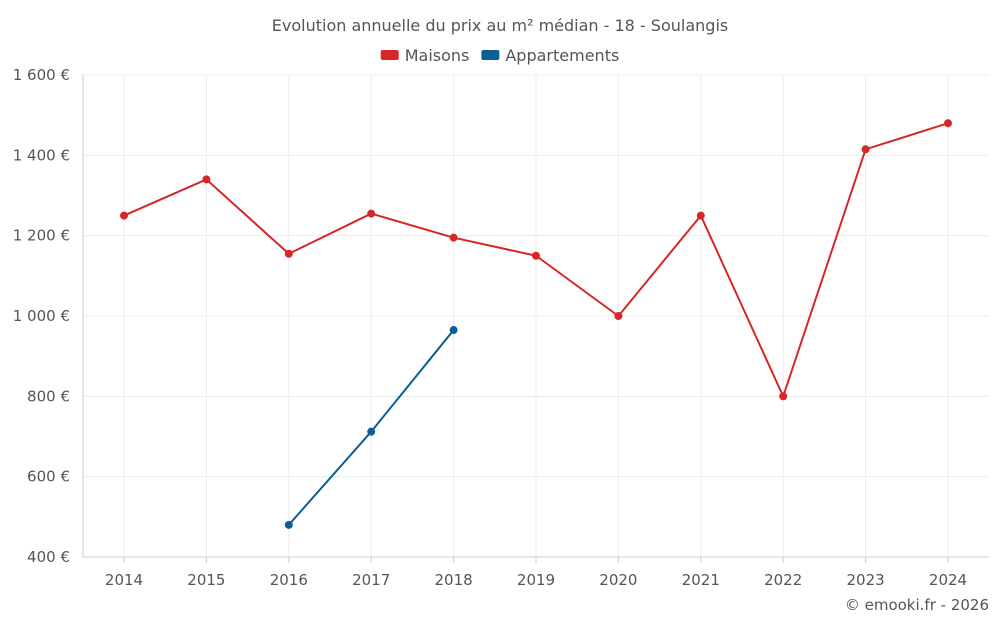  What do you see at coordinates (917, 605) in the screenshot?
I see `credit-text: © emooki.fr - 2026` at bounding box center [917, 605].